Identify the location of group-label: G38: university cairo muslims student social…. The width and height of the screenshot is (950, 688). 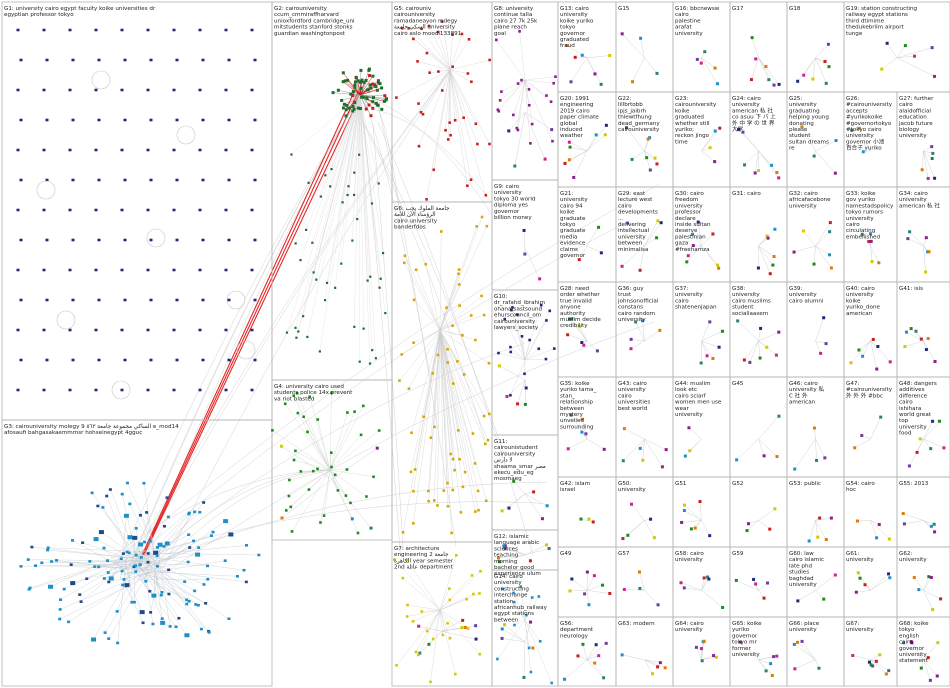
(751, 301).